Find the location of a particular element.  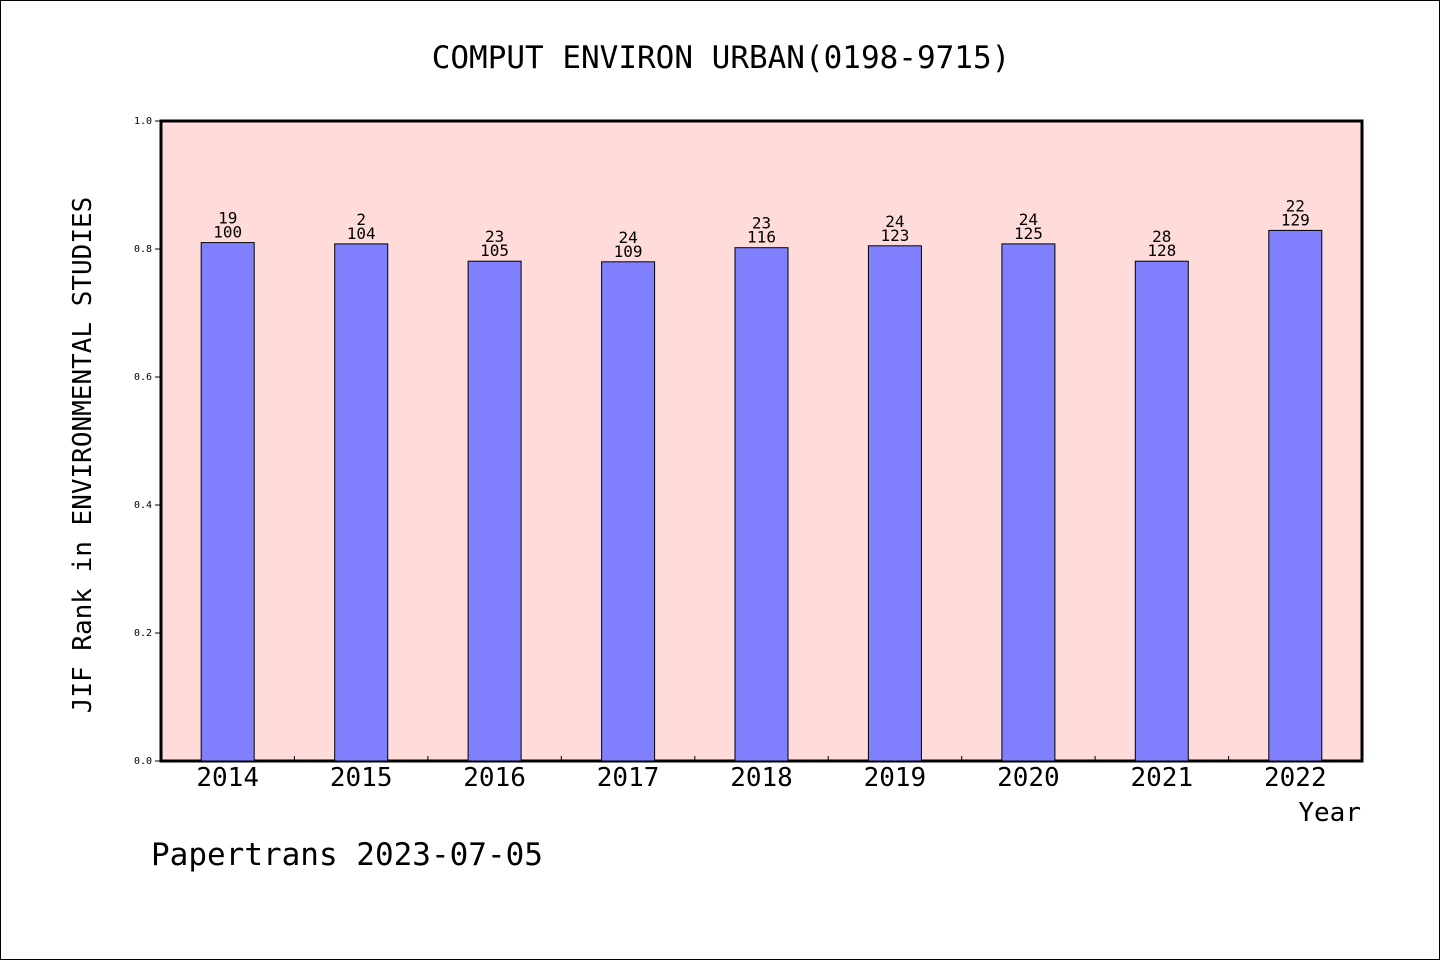

y-tick-label: 0.0 is located at coordinates (143, 761).